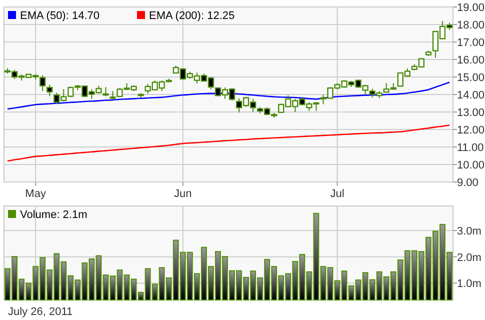  What do you see at coordinates (471, 43) in the screenshot?
I see `y-tick-label: 17.00` at bounding box center [471, 43].